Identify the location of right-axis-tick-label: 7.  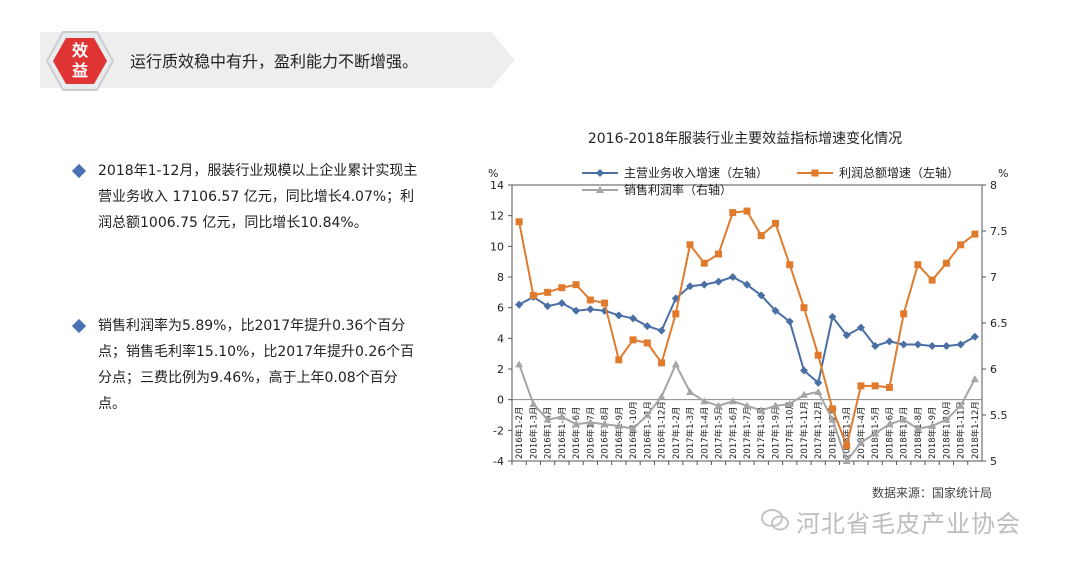
(993, 277).